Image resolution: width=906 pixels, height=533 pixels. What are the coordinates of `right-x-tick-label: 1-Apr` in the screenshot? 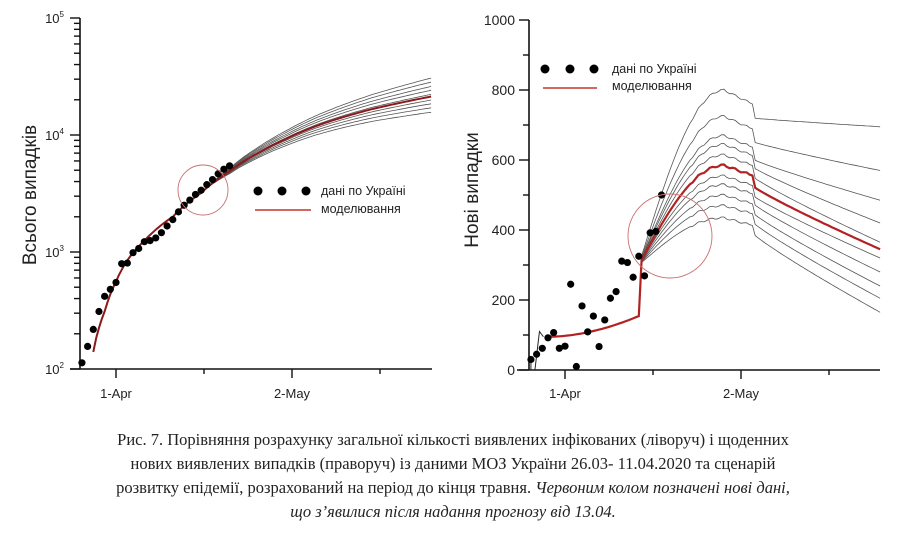 It's located at (565, 393).